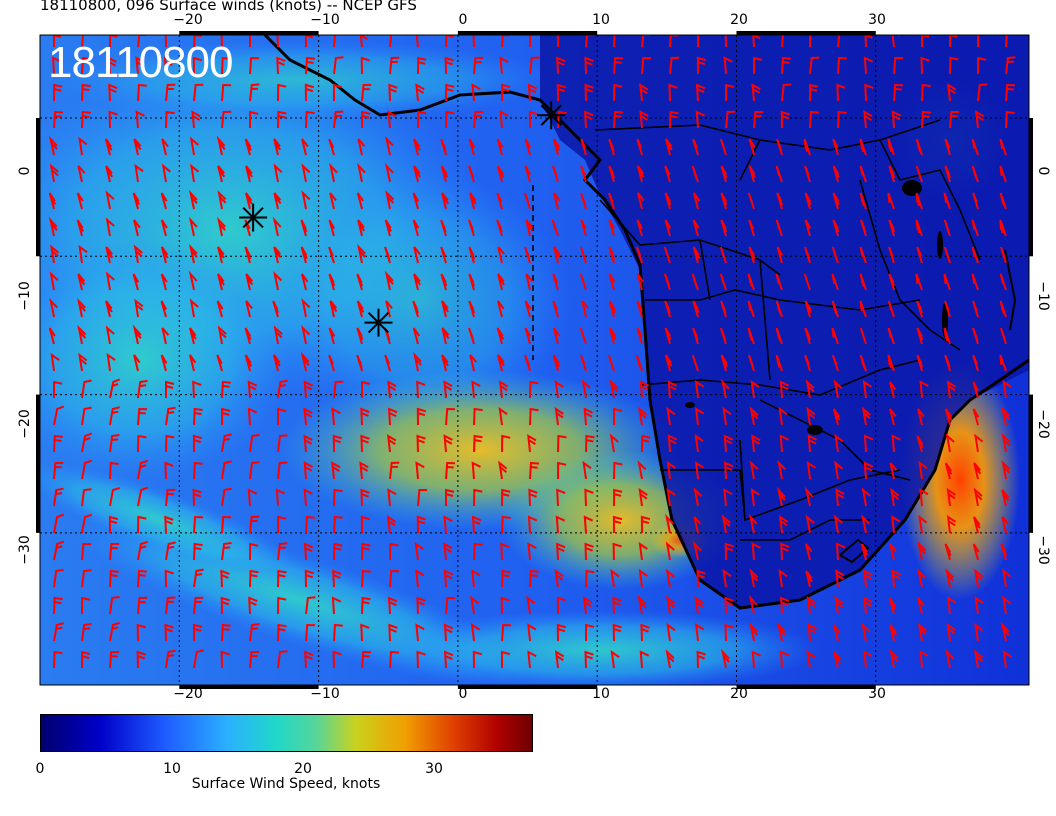 The width and height of the screenshot is (1056, 816). Describe the element at coordinates (325, 694) in the screenshot. I see `bottom-tick-lon-m10: −10` at that location.